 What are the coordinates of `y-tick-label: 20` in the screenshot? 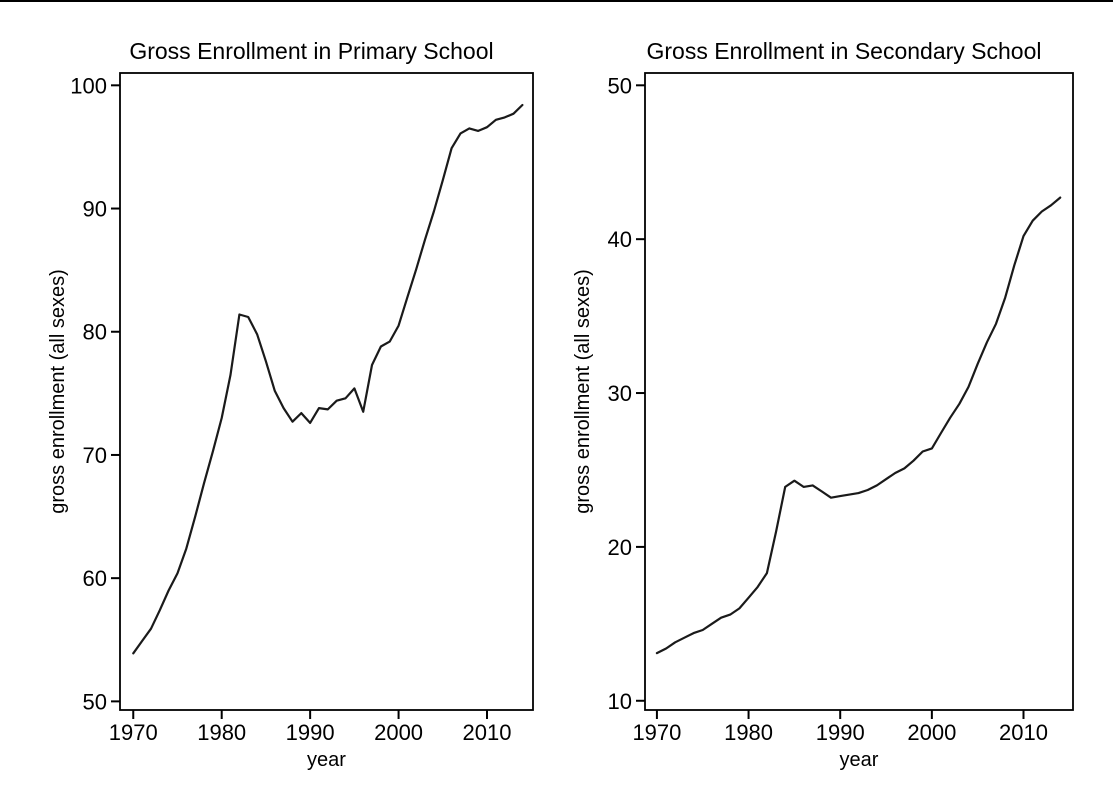 It's located at (620, 547).